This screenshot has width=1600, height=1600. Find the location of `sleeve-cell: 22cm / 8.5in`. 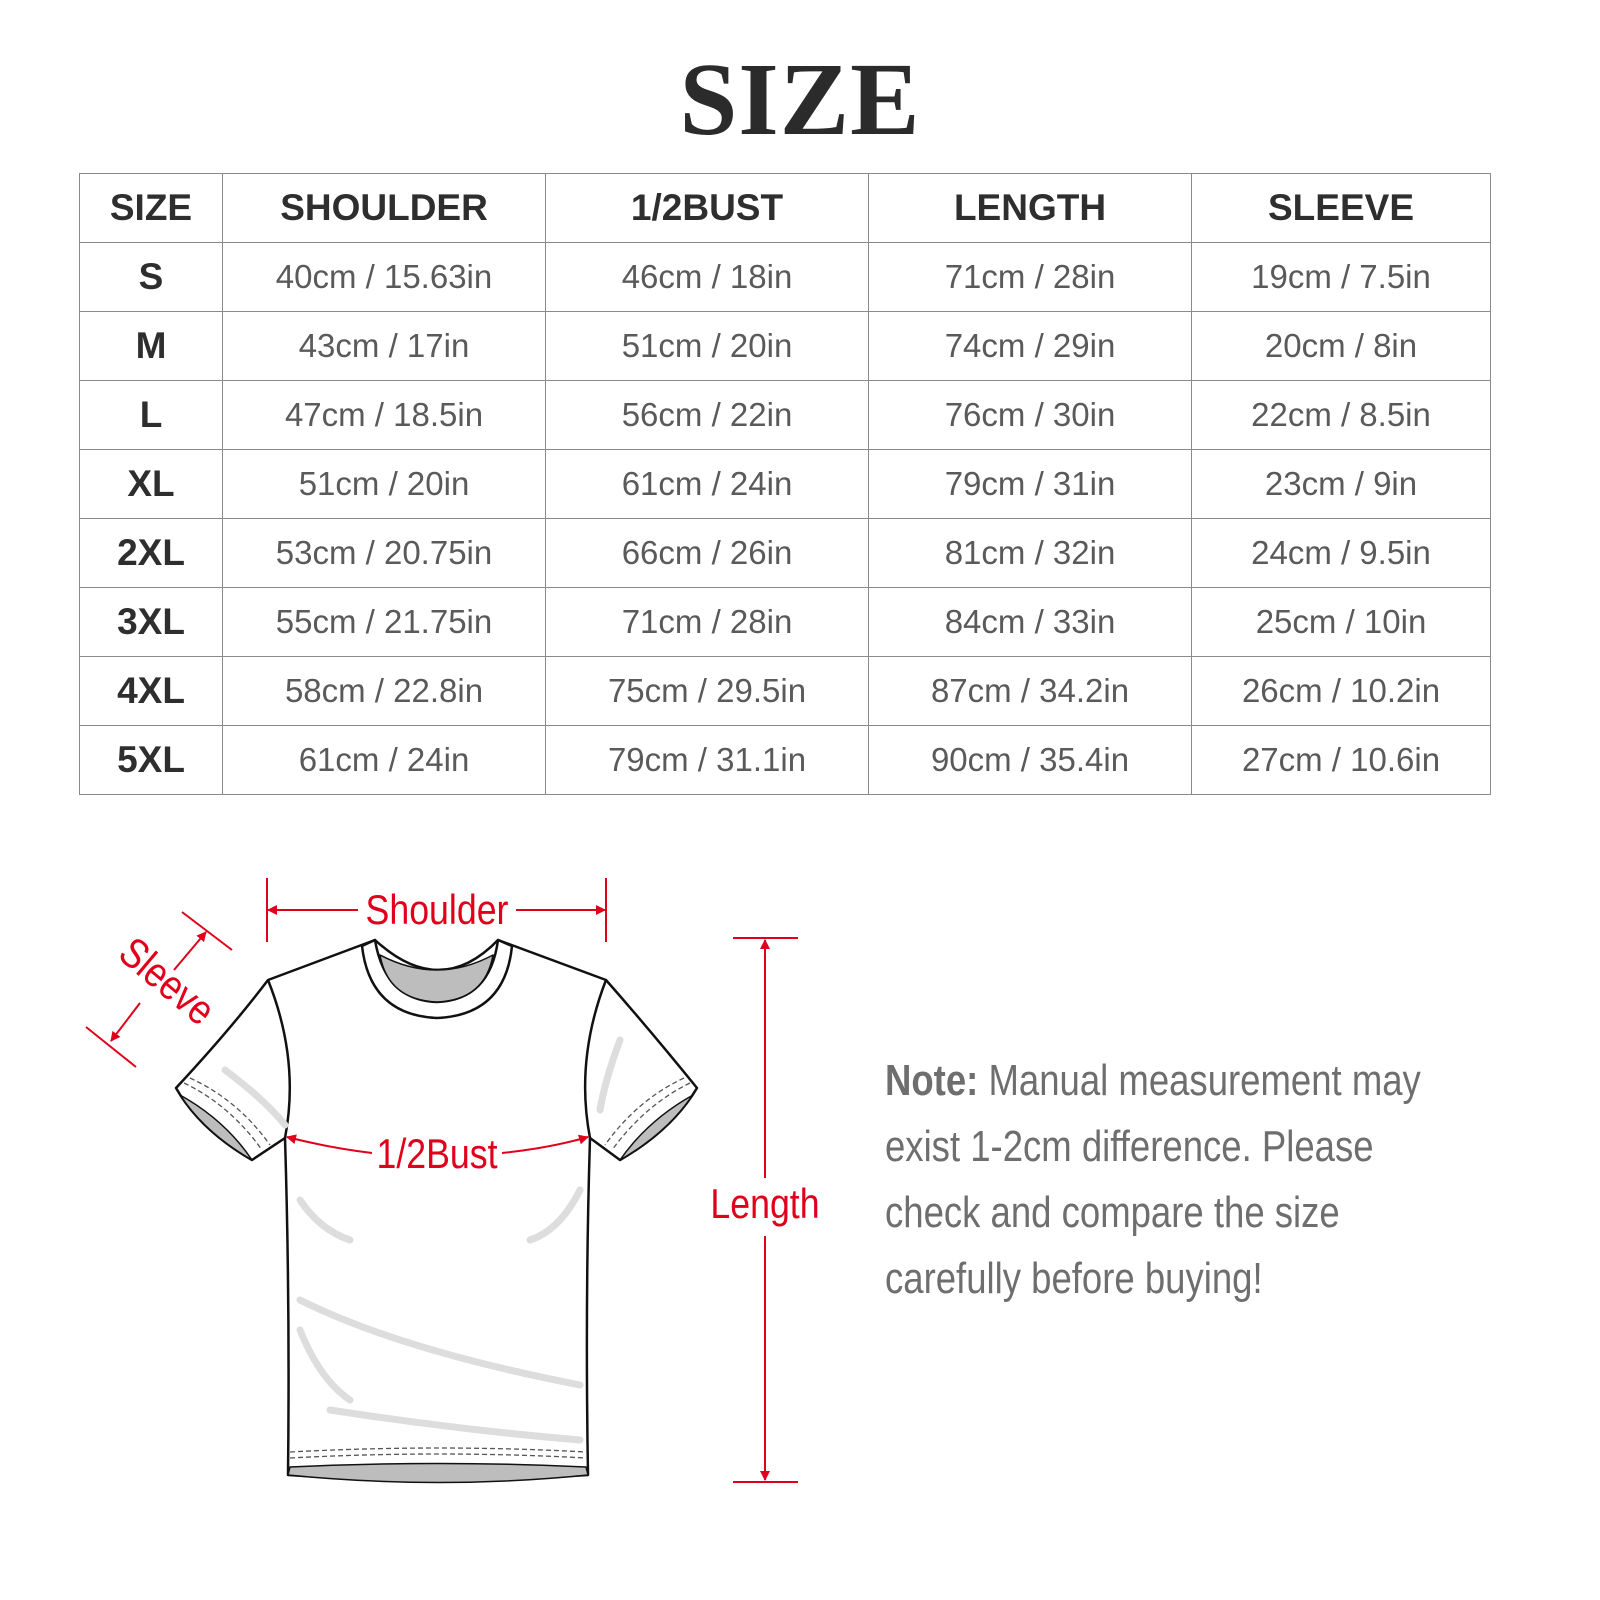

sleeve-cell: 22cm / 8.5in is located at coordinates (1341, 415).